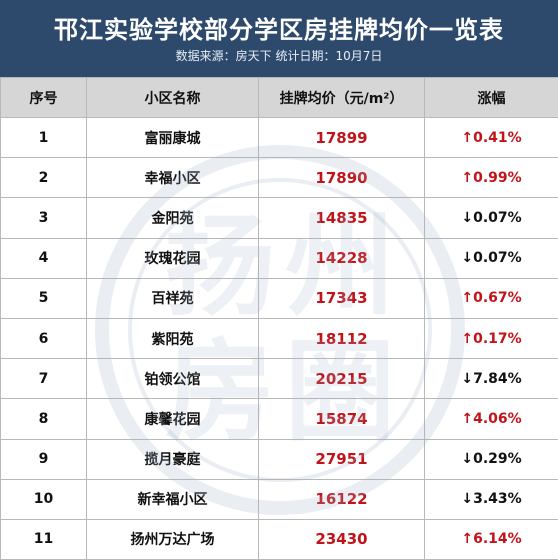 This screenshot has width=558, height=560. What do you see at coordinates (342, 298) in the screenshot?
I see `listing-price: 17343` at bounding box center [342, 298].